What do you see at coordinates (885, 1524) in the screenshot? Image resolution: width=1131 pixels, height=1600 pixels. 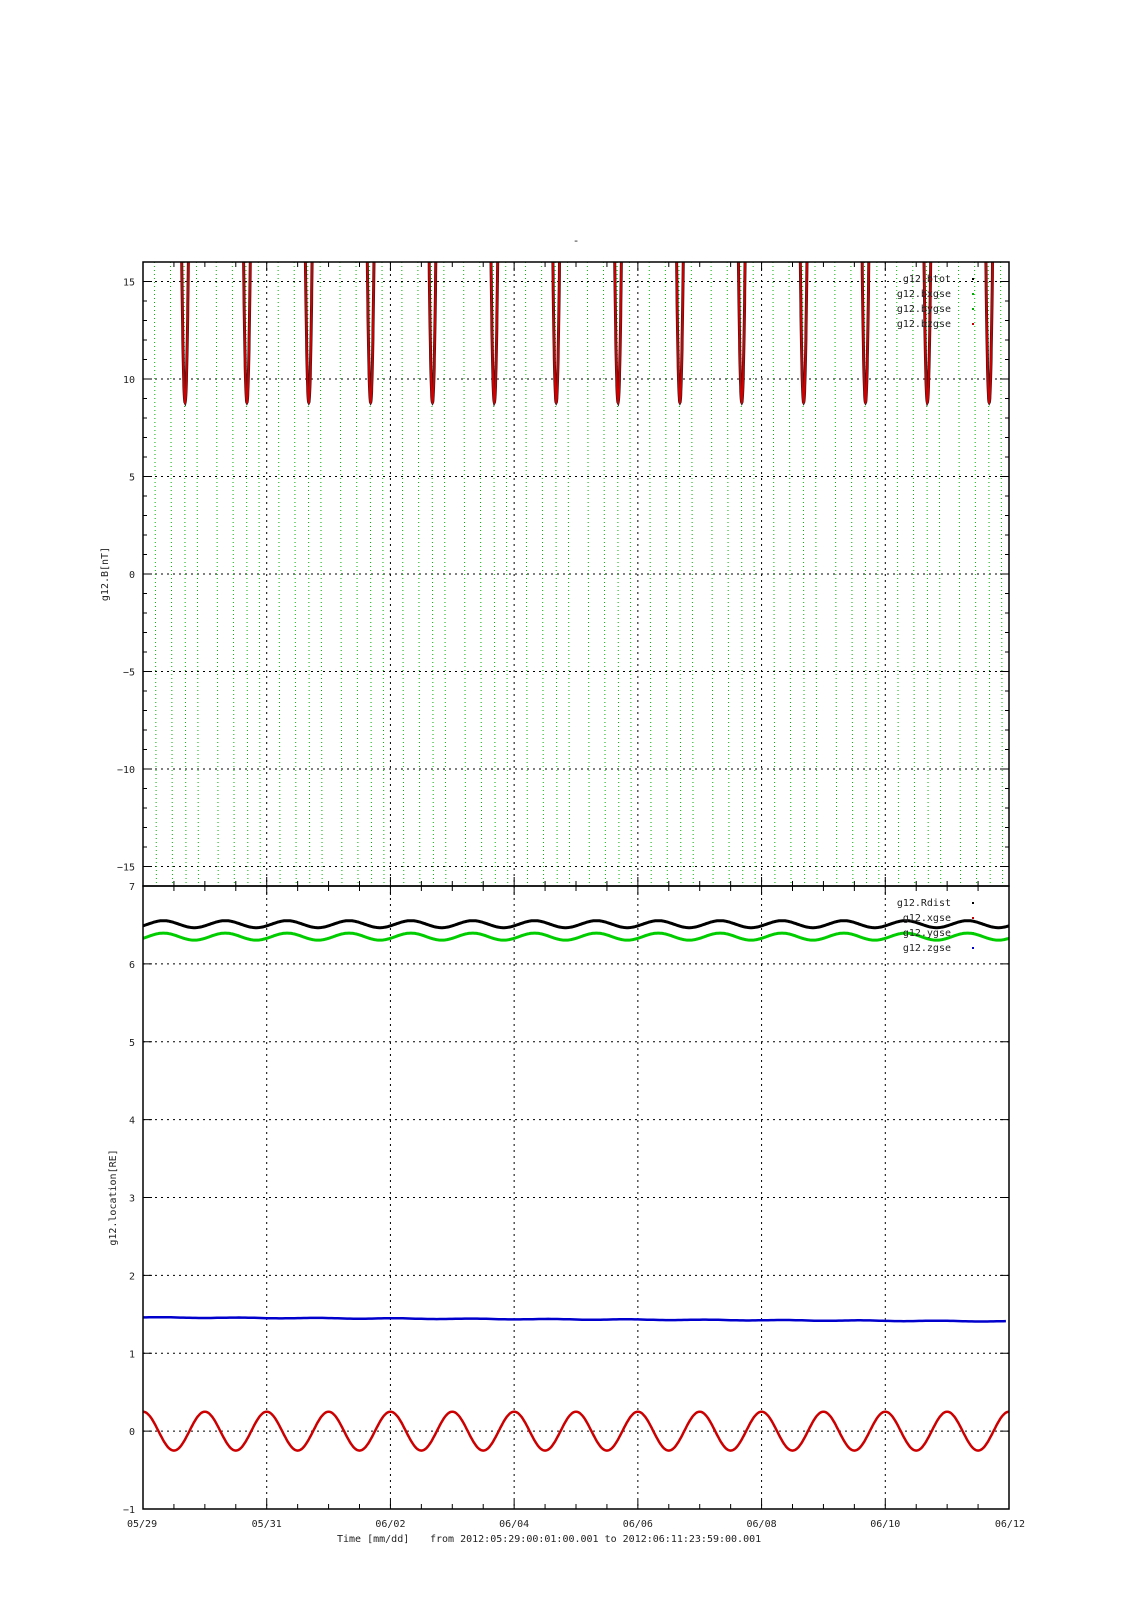 I see `x-tick-label: 06/10` at bounding box center [885, 1524].